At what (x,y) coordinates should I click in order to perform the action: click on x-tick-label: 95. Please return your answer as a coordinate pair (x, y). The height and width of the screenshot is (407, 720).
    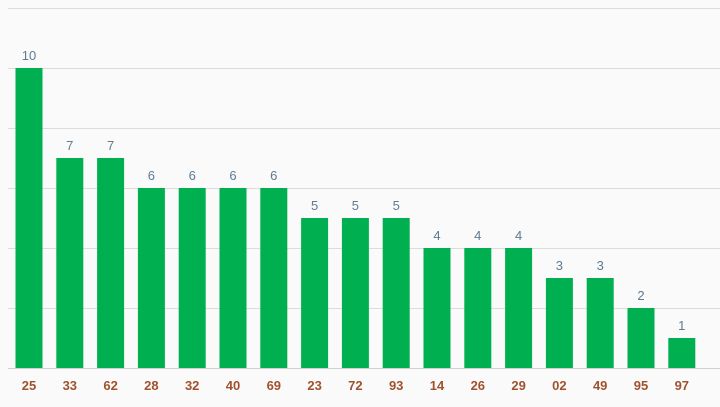
    Looking at the image, I should click on (641, 385).